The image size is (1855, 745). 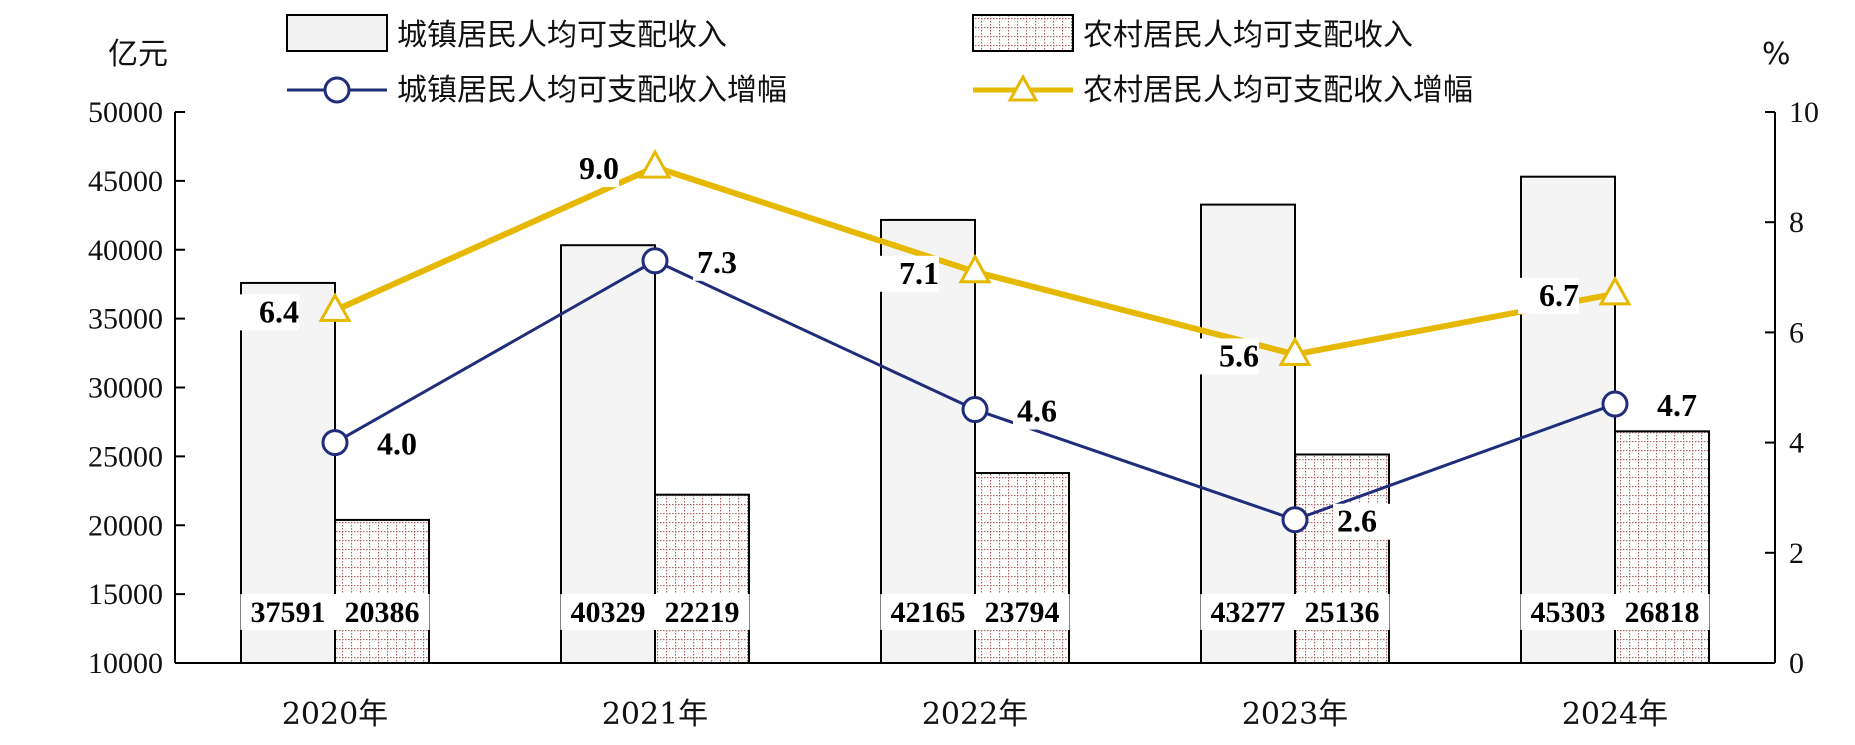 What do you see at coordinates (1023, 33) in the screenshot?
I see `legend-swatch-rural-income` at bounding box center [1023, 33].